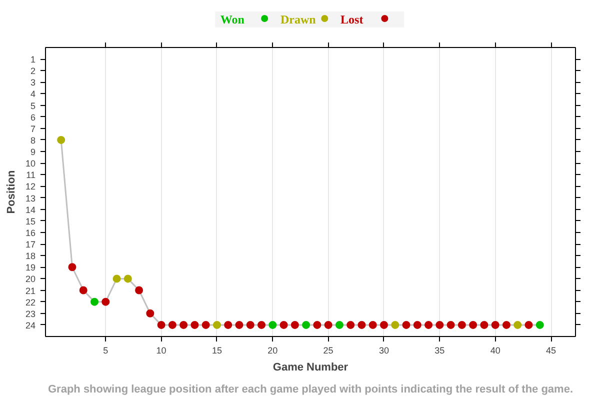  What do you see at coordinates (311, 390) in the screenshot?
I see `text: Graph showing league position after each game played with points indicating the result of the game.` at bounding box center [311, 390].